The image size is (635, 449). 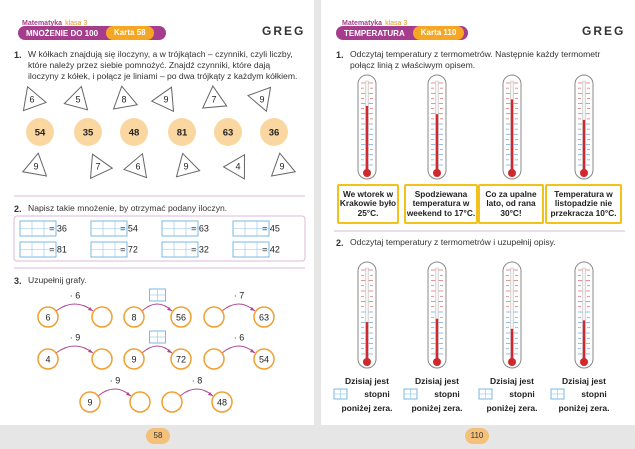 I want to click on graph-value: 6, so click(x=47, y=317).